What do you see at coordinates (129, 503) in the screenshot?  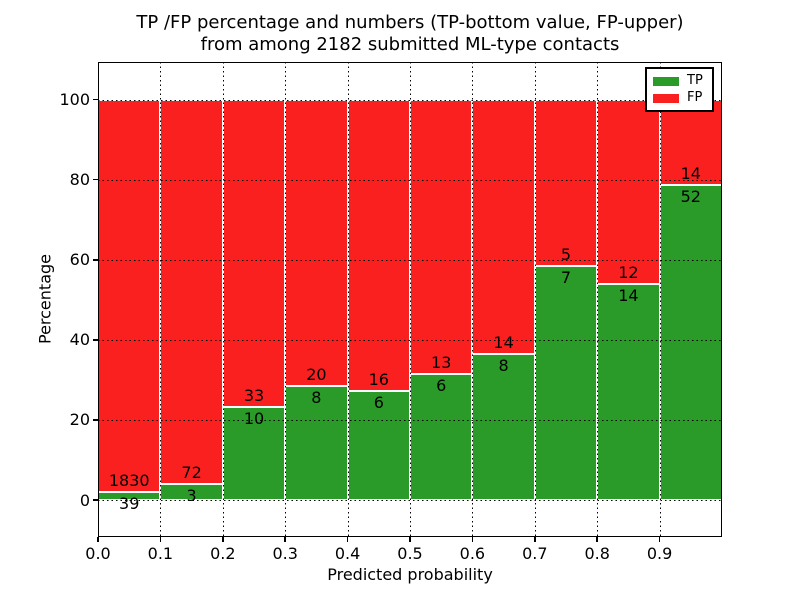 I see `tp-count-bin0: 39` at bounding box center [129, 503].